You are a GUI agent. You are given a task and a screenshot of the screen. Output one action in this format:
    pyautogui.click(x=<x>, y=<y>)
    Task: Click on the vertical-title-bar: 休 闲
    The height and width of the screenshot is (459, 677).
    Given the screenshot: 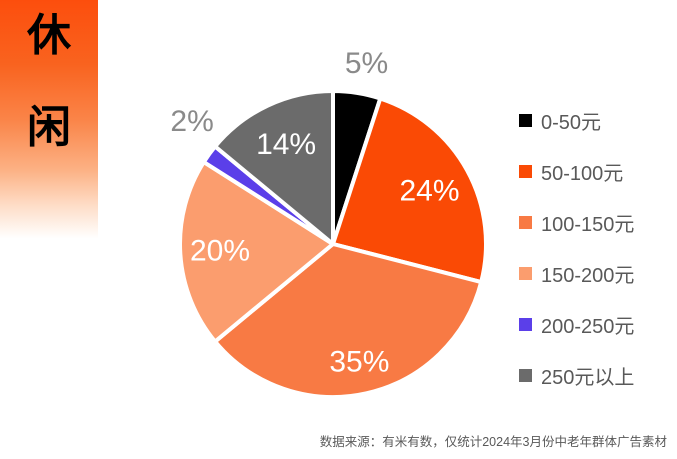 What is the action you would take?
    pyautogui.click(x=49, y=229)
    